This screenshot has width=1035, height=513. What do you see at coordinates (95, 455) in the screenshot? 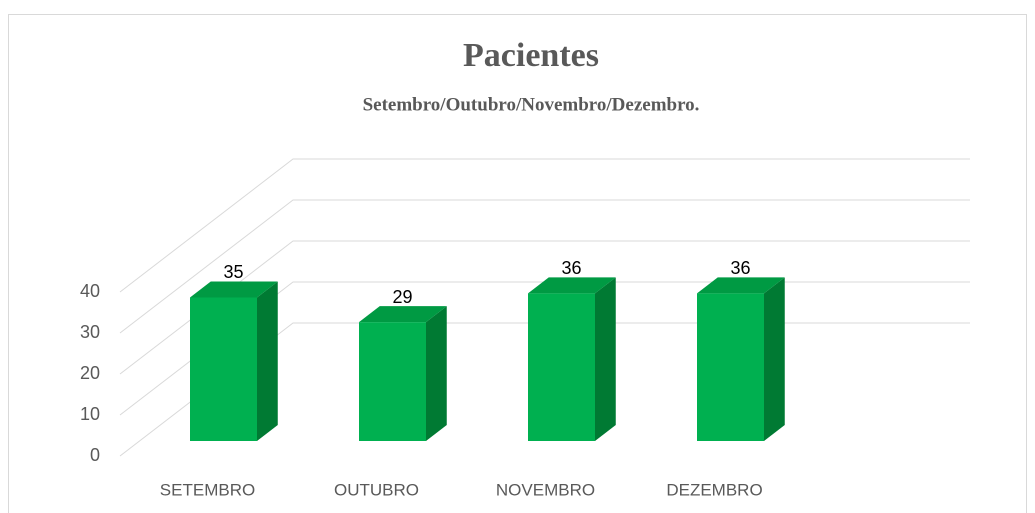
I see `y-tick-label: 0` at bounding box center [95, 455].